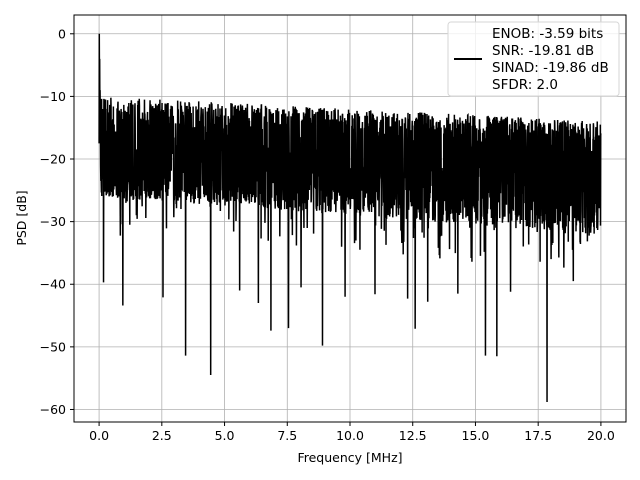 The image size is (640, 480). What do you see at coordinates (543, 51) in the screenshot?
I see `legend-snr: SNR: -19.81 dB` at bounding box center [543, 51].